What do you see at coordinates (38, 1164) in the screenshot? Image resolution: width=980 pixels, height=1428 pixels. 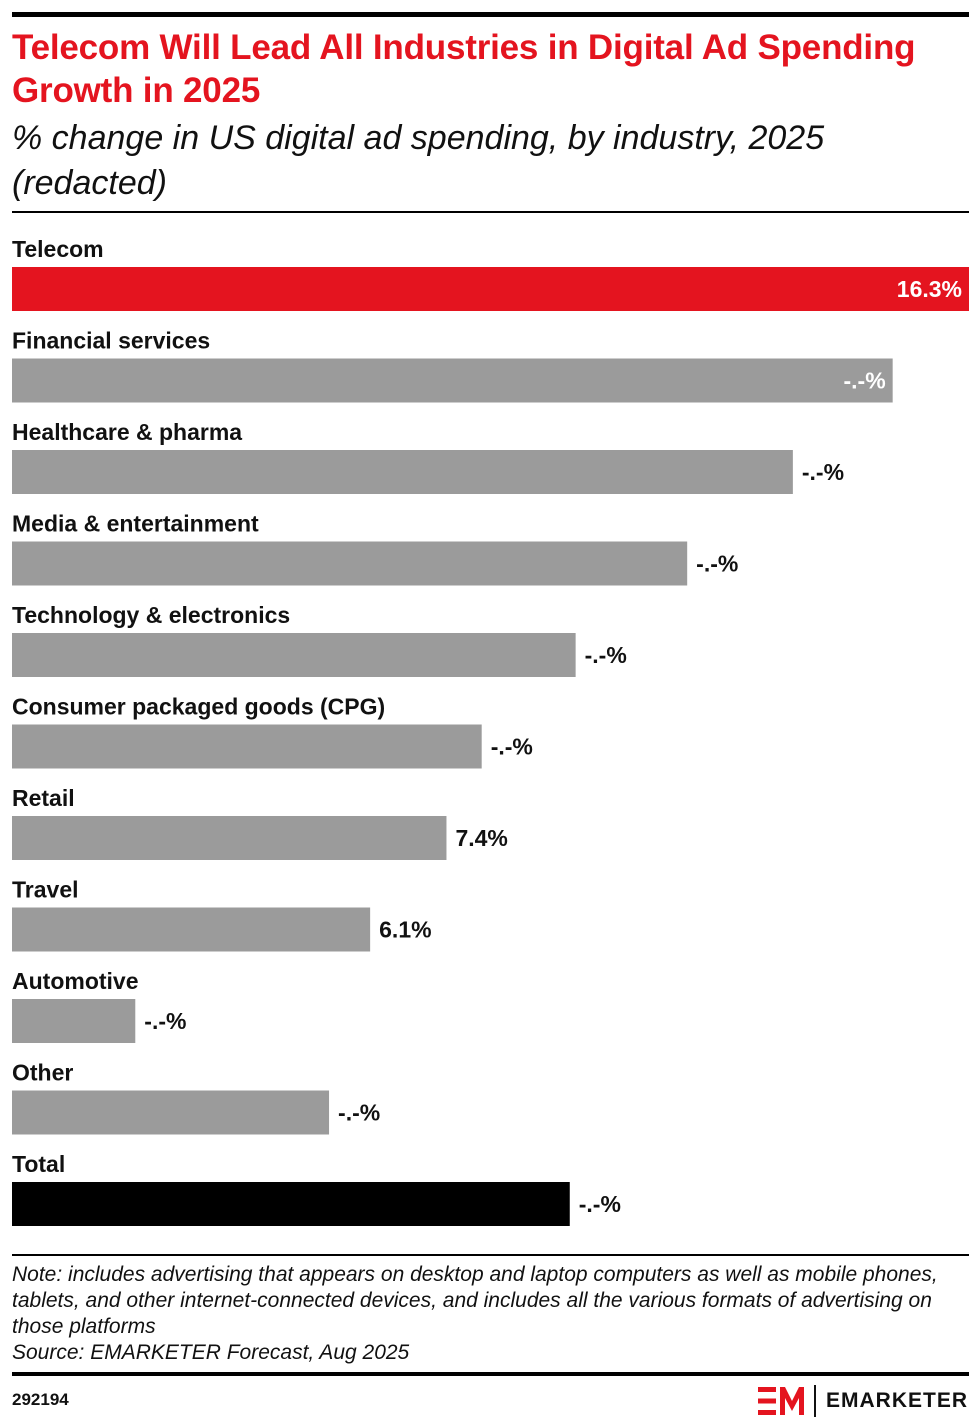 I see `category-label: Total` at bounding box center [38, 1164].